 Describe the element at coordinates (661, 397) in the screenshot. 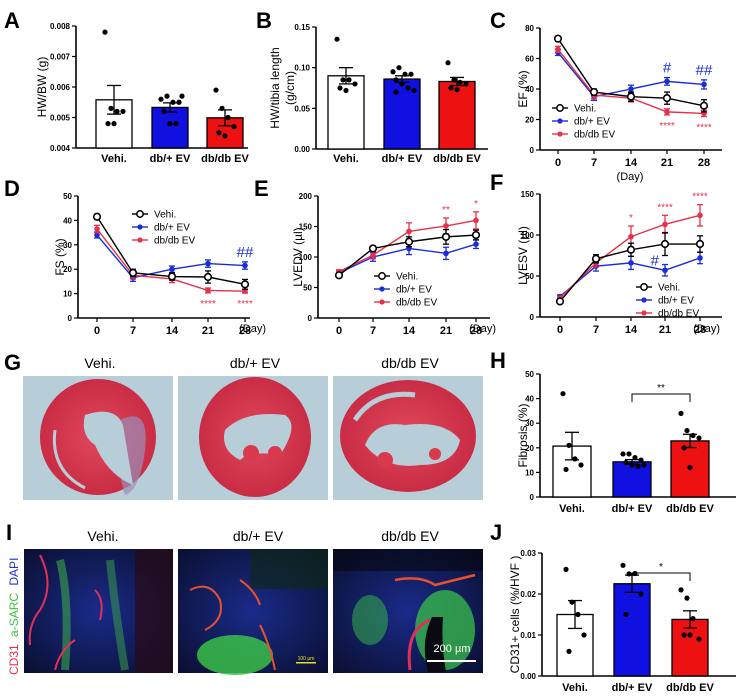

I see `significance-bracket` at that location.